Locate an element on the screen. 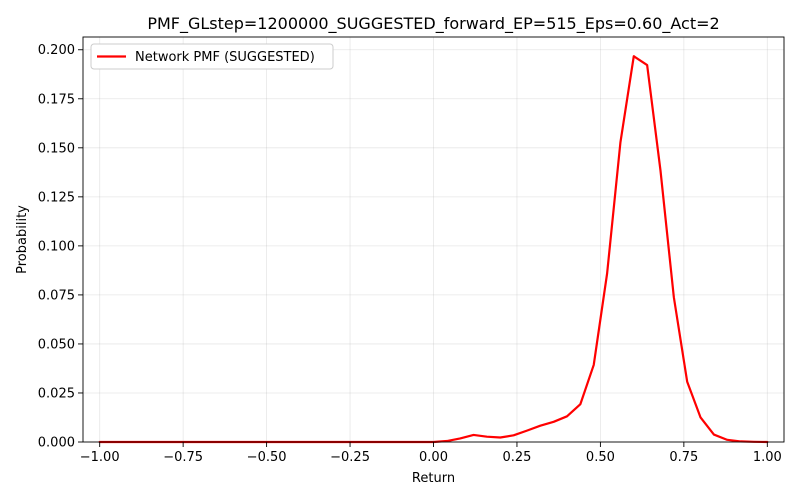 The height and width of the screenshot is (500, 800). y-tick-label: 0.025 is located at coordinates (56, 393).